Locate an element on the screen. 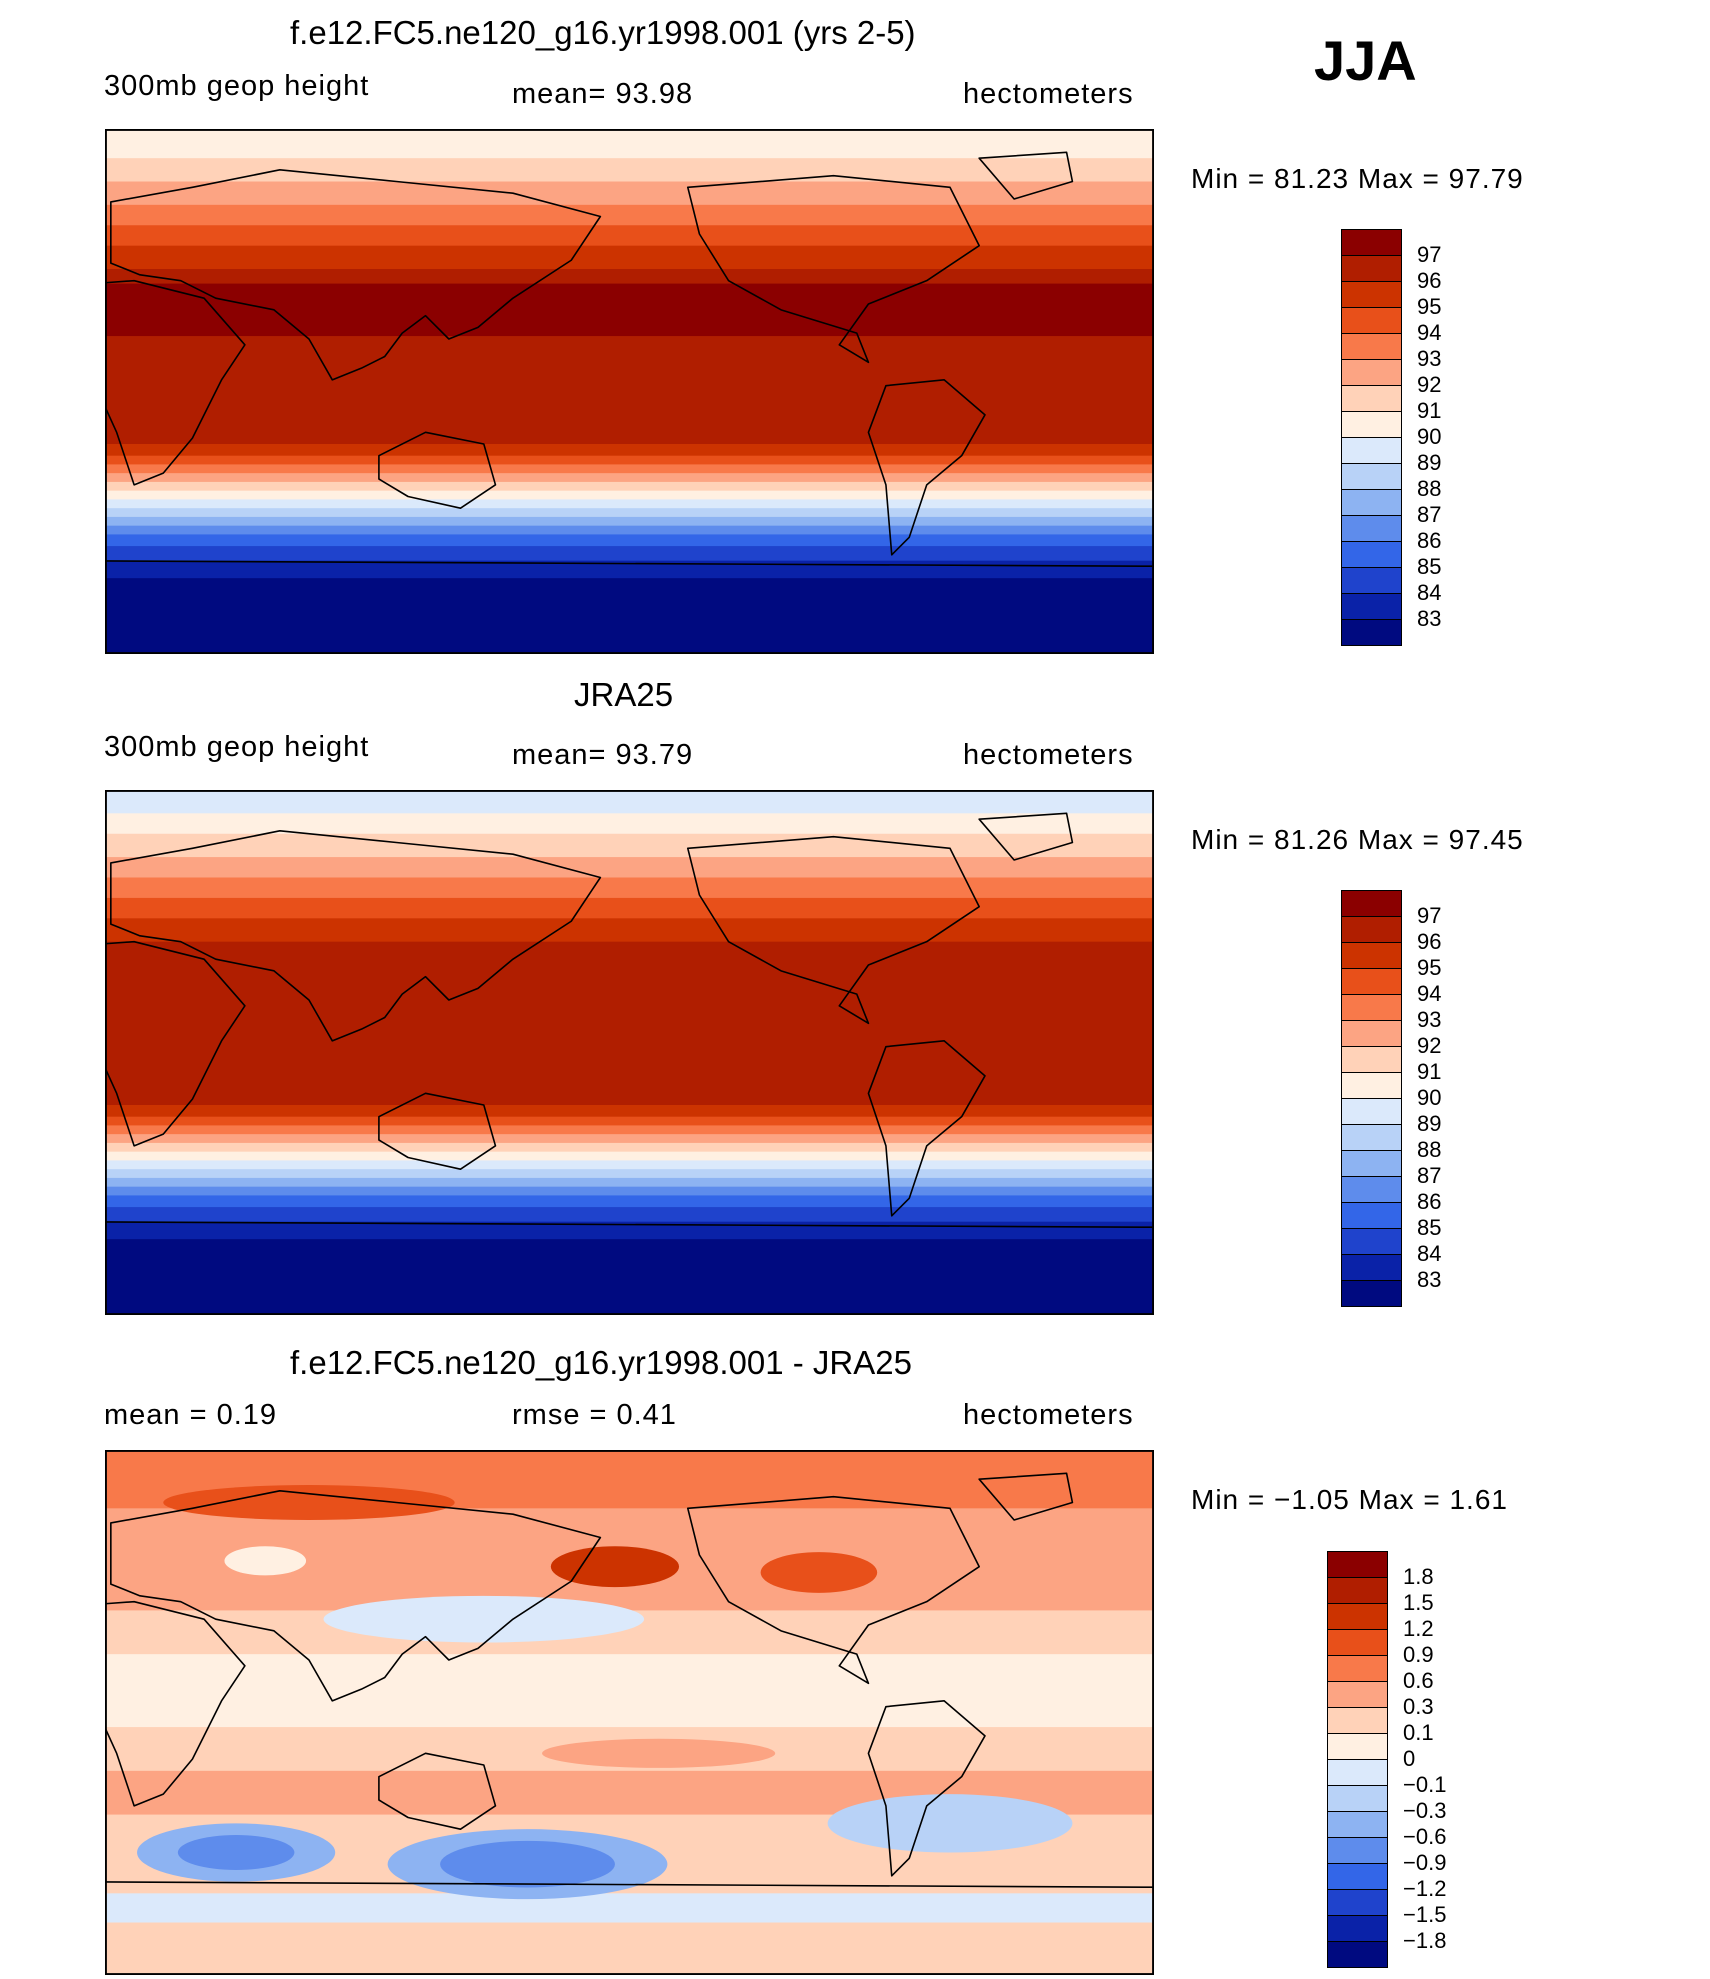 The image size is (1710, 1979). min-max-obs: Min = 81.26 Max = 97.45 is located at coordinates (1357, 839).